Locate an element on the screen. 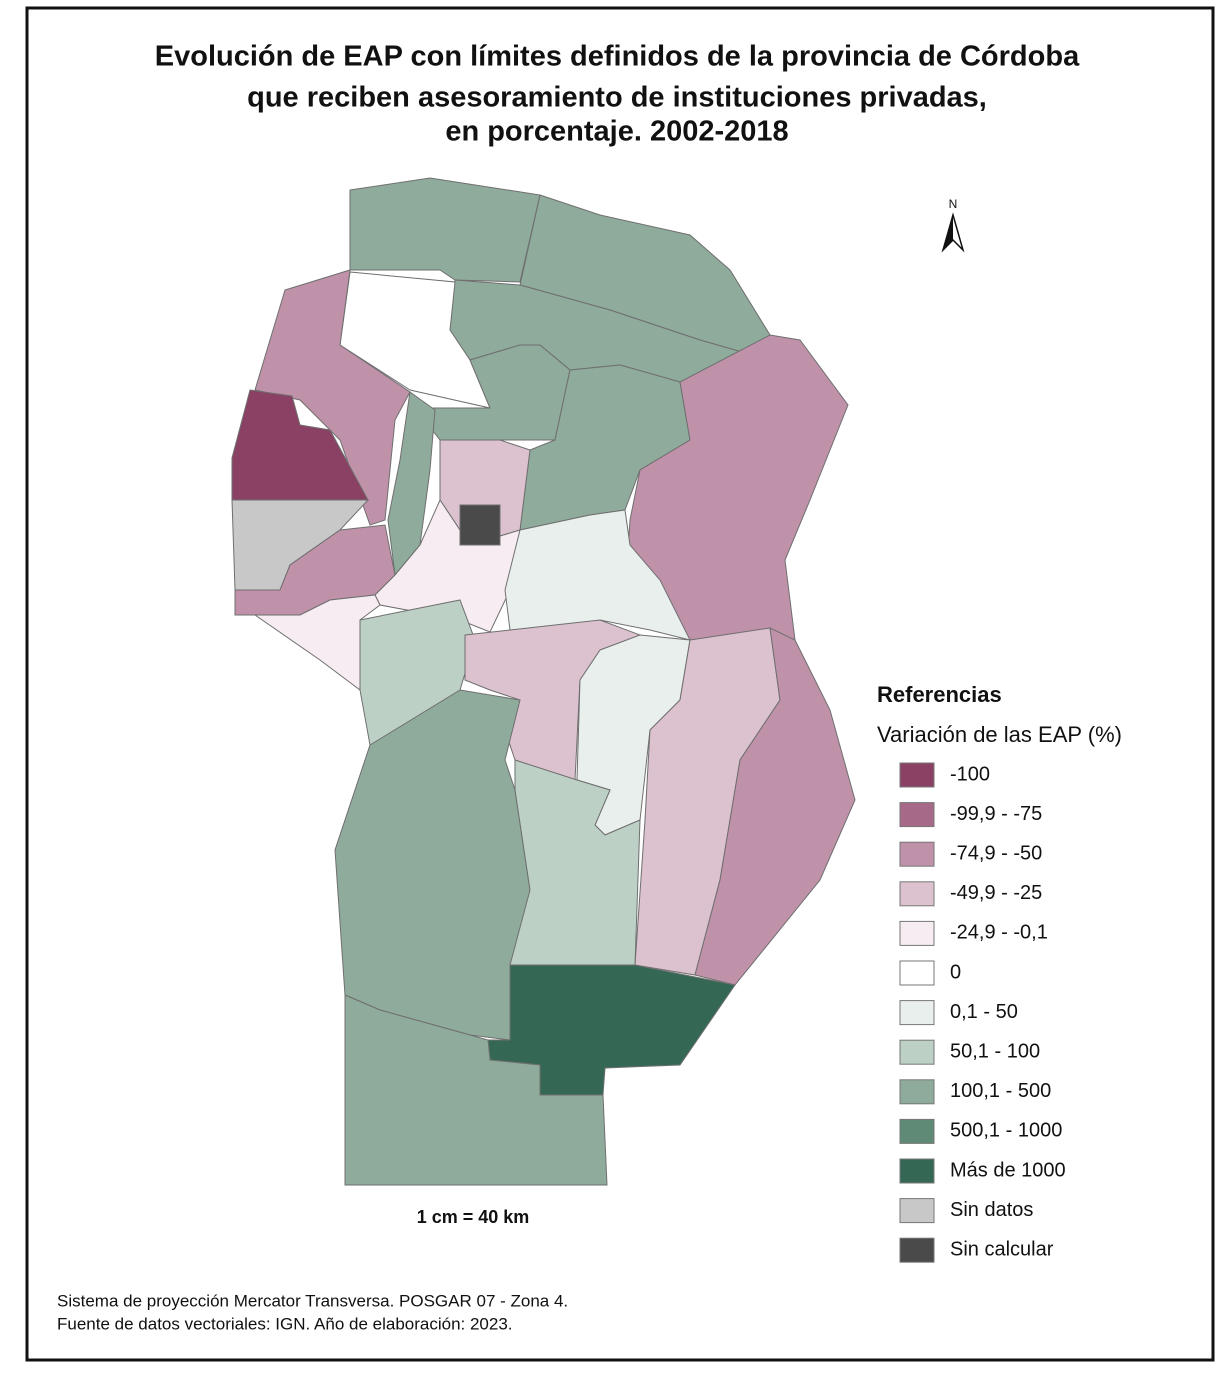 This screenshot has height=1380, width=1223. legend-label: 50,1 - 100 is located at coordinates (995, 1051).